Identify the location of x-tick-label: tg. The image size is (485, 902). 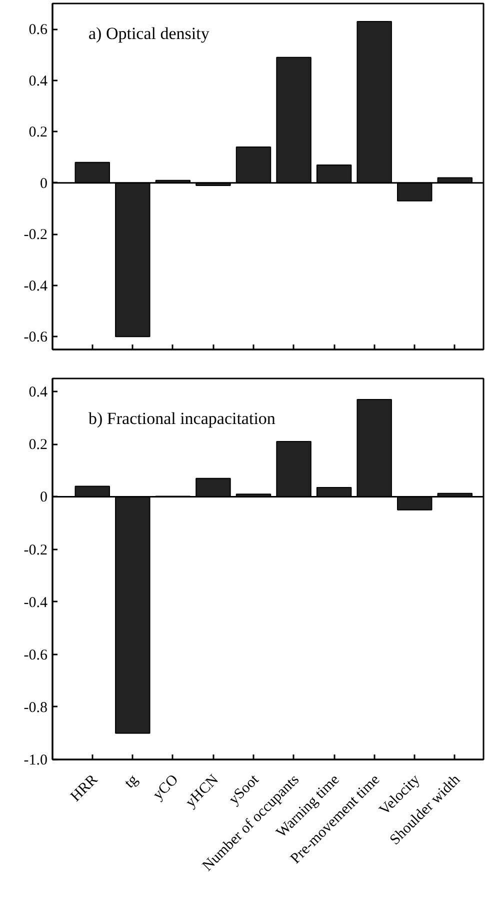
(132, 781).